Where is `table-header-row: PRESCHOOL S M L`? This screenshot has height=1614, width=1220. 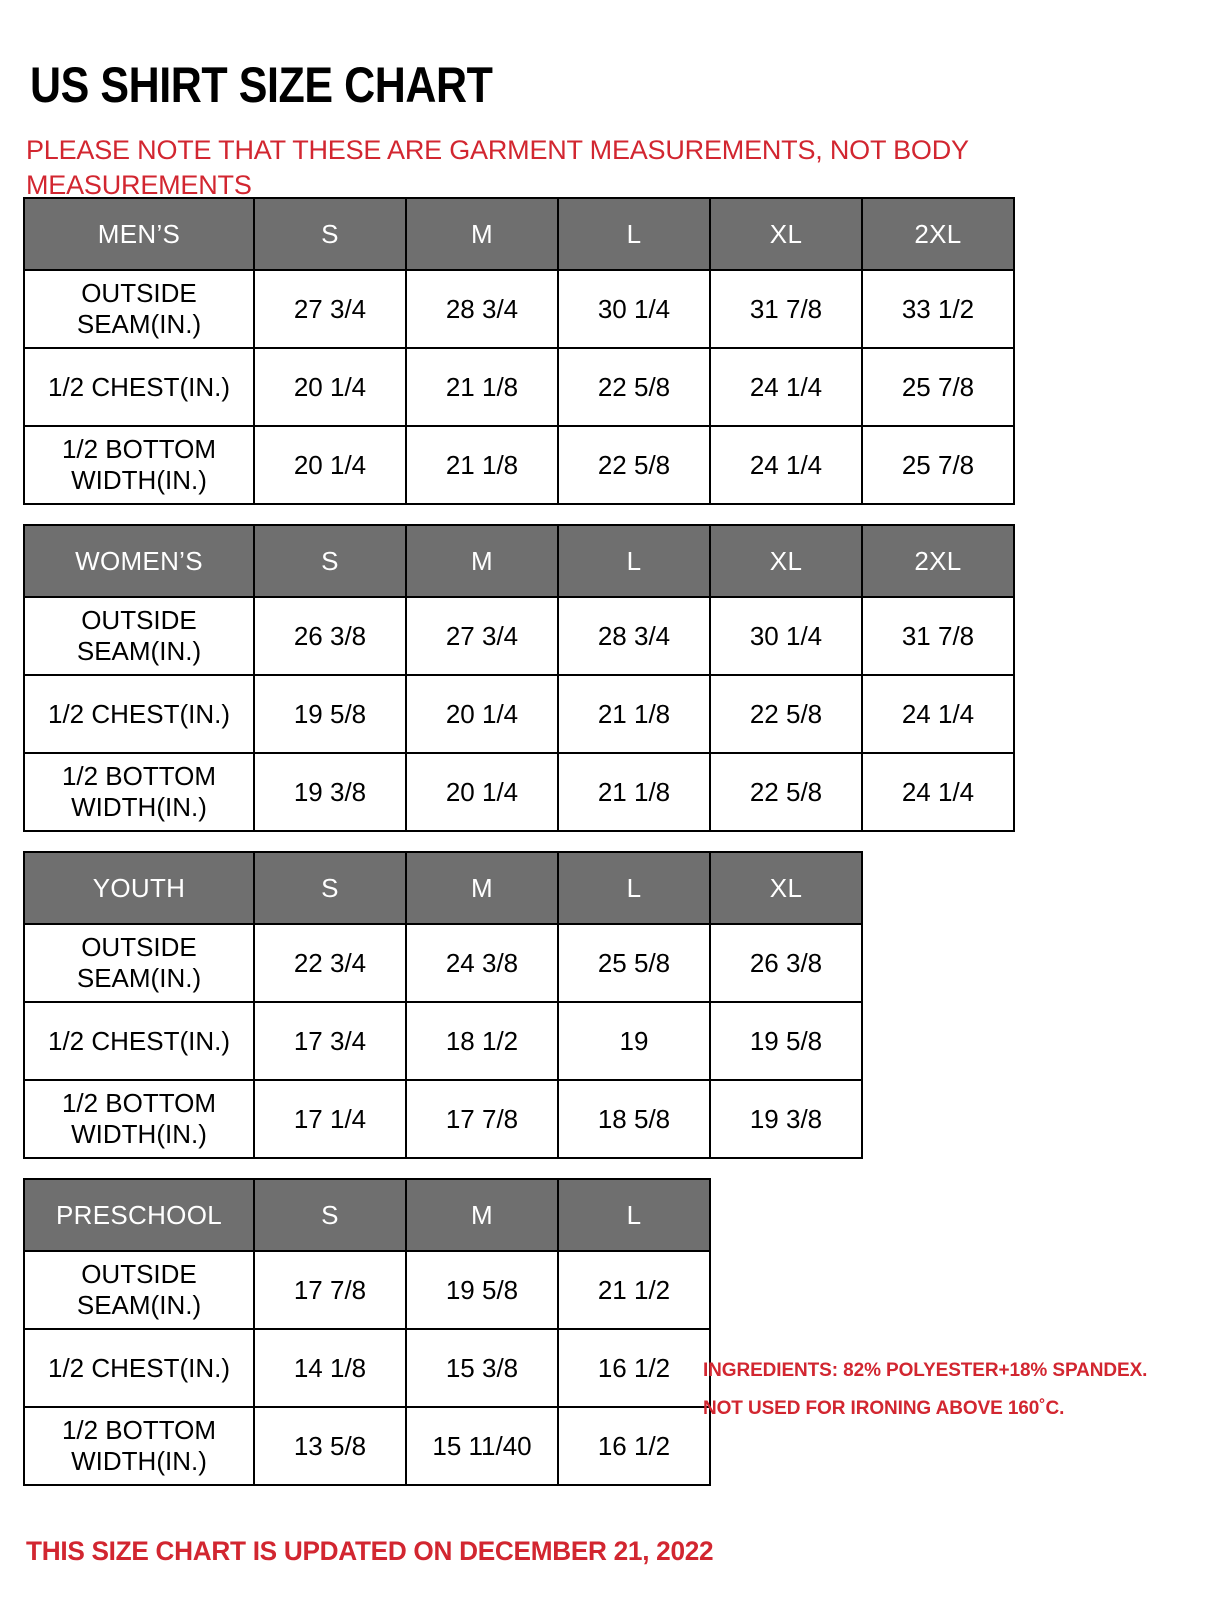
table-header-row: PRESCHOOL S M L is located at coordinates (367, 1215).